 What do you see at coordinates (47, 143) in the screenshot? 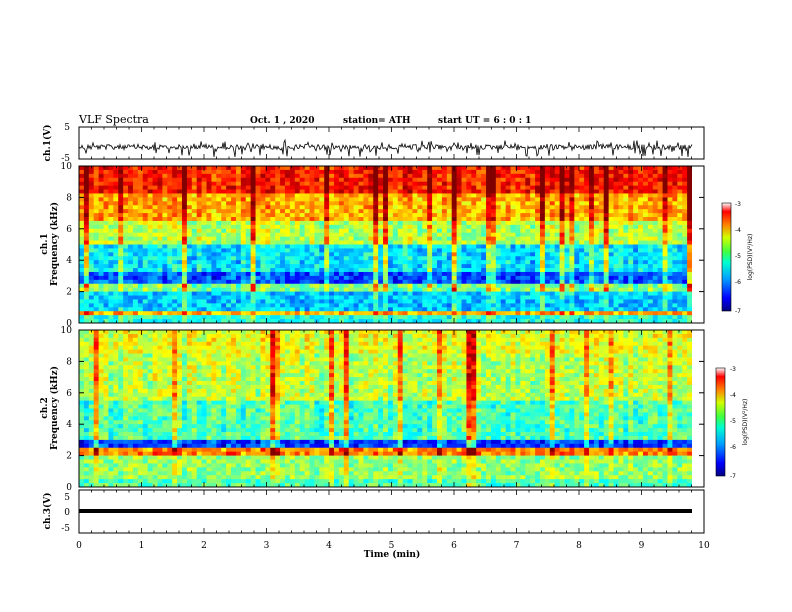
I see `ch1-wave-ylabel: ch.1(V)` at bounding box center [47, 143].